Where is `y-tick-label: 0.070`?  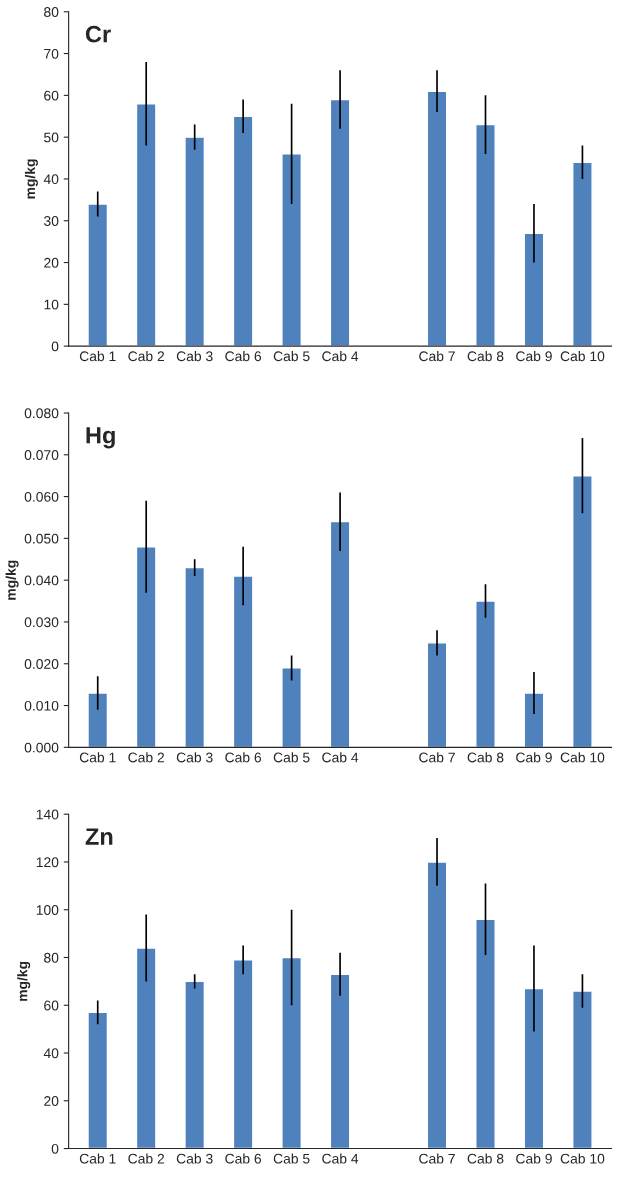
y-tick-label: 0.070 is located at coordinates (41, 455).